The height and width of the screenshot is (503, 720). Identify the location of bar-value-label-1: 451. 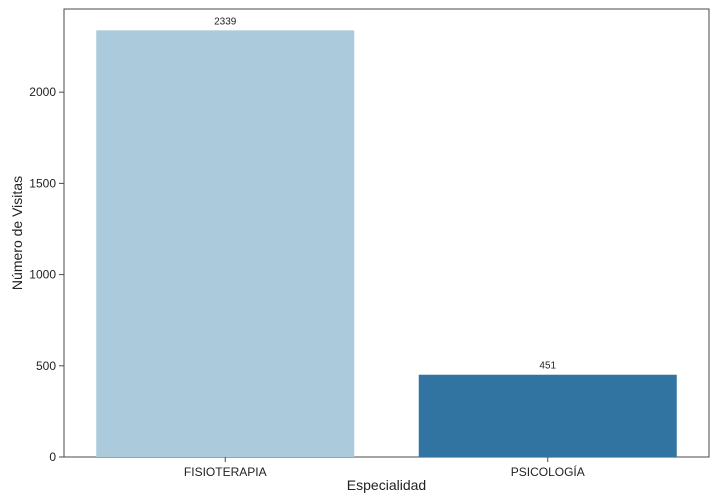
(547, 366).